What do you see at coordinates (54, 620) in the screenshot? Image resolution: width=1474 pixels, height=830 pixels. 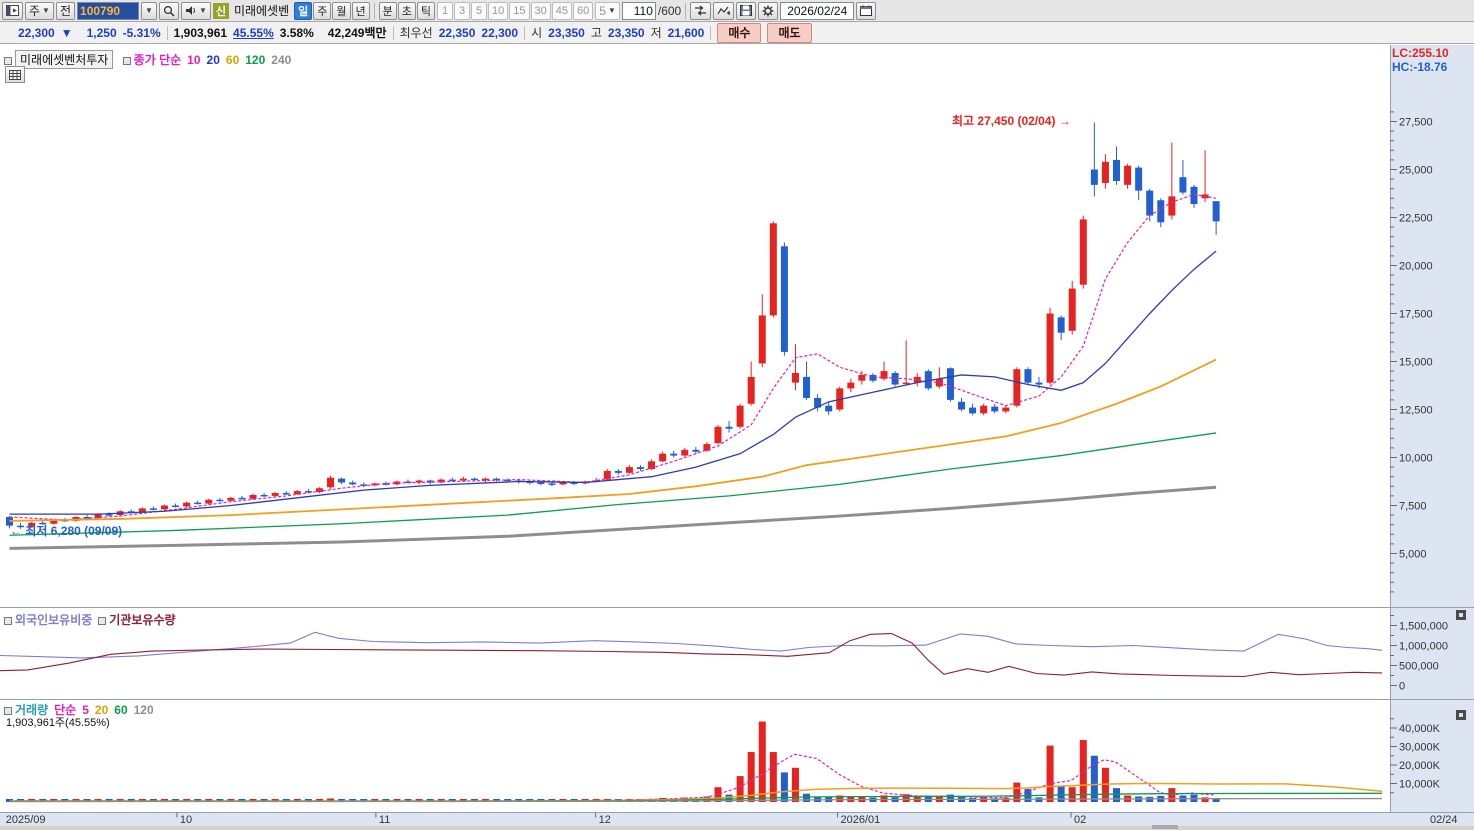 I see `panel2-legend-외국인보유비중: 외국인보유비중` at bounding box center [54, 620].